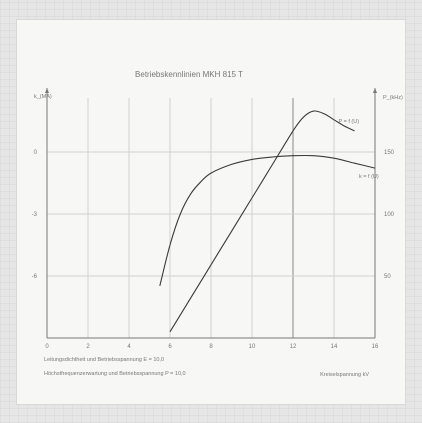 This screenshot has height=423, width=422. What do you see at coordinates (47, 347) in the screenshot?
I see `x-tick-label: 0` at bounding box center [47, 347].